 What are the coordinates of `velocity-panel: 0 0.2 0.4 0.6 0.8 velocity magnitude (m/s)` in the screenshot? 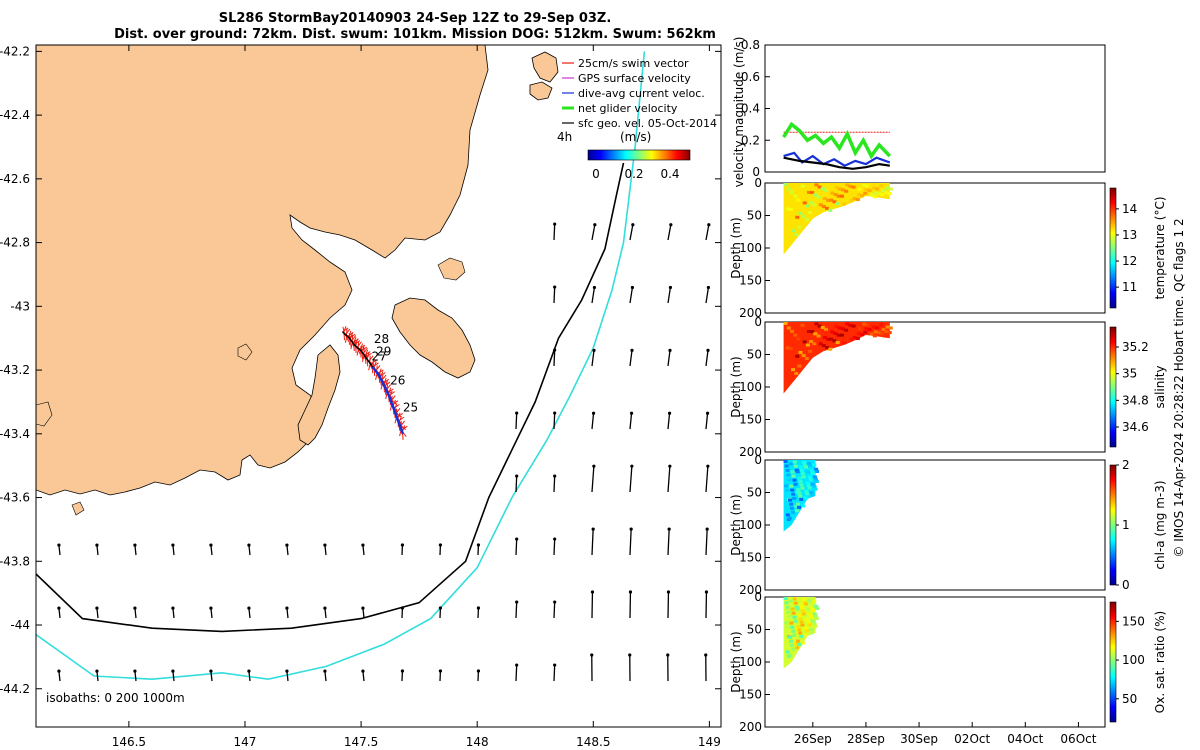 It's located at (919, 112).